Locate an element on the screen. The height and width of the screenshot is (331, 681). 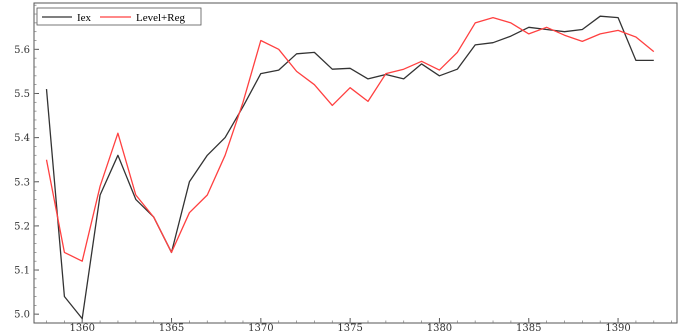
x-tick-label: 1385 is located at coordinates (528, 327).